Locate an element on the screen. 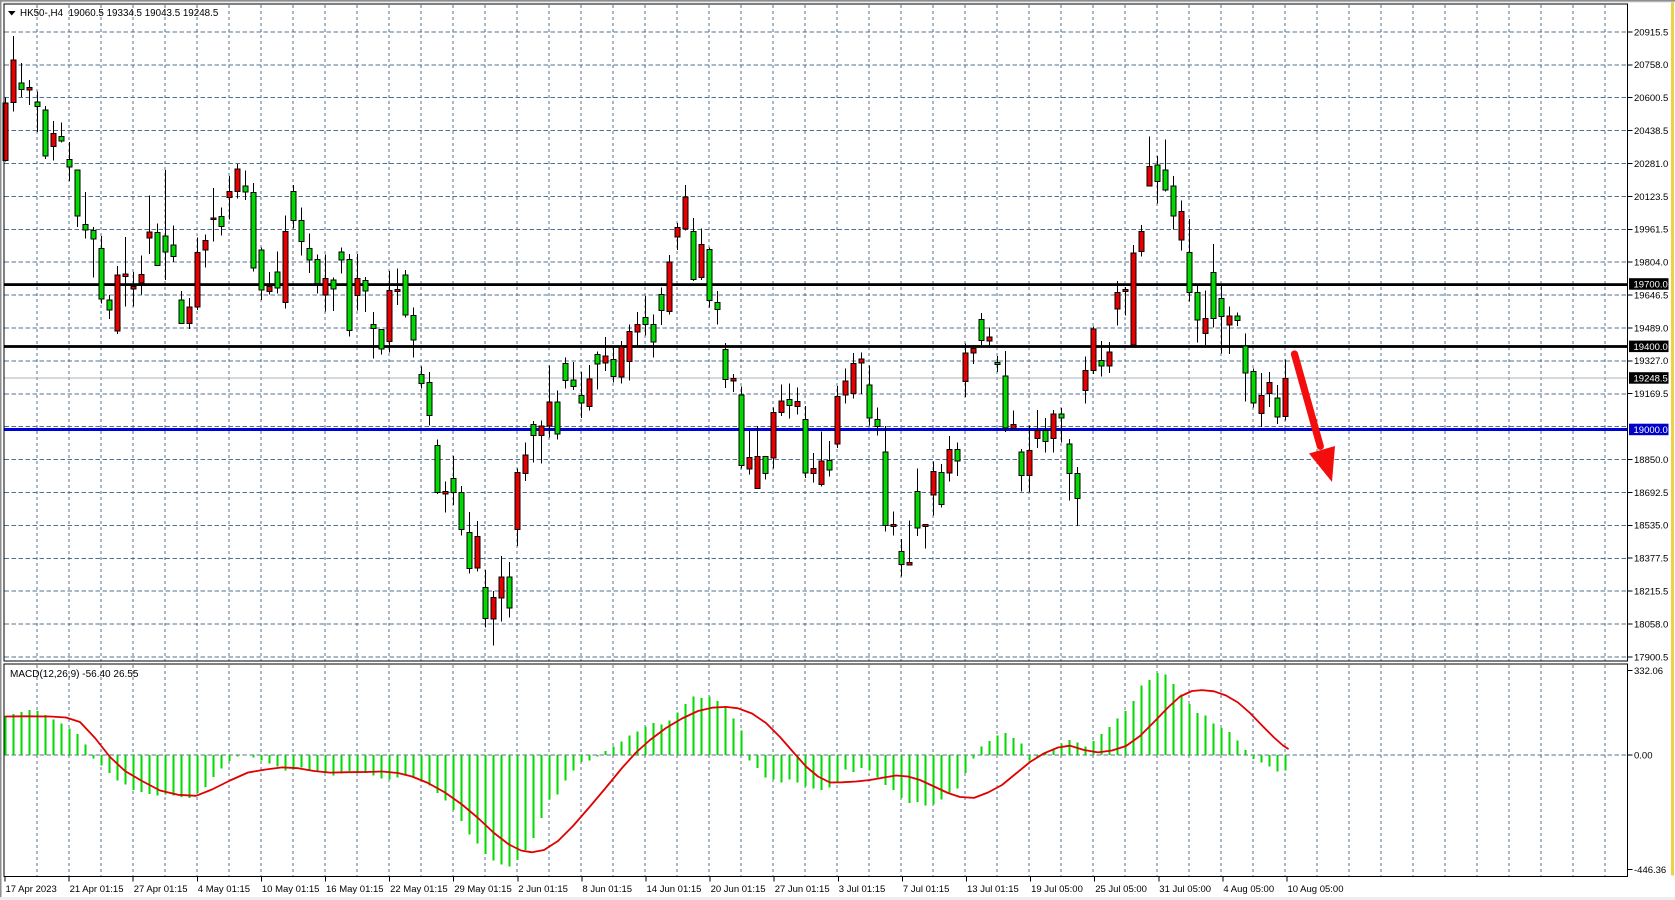 This screenshot has height=900, width=1675. svg-text: 19646.5 is located at coordinates (1651, 296).